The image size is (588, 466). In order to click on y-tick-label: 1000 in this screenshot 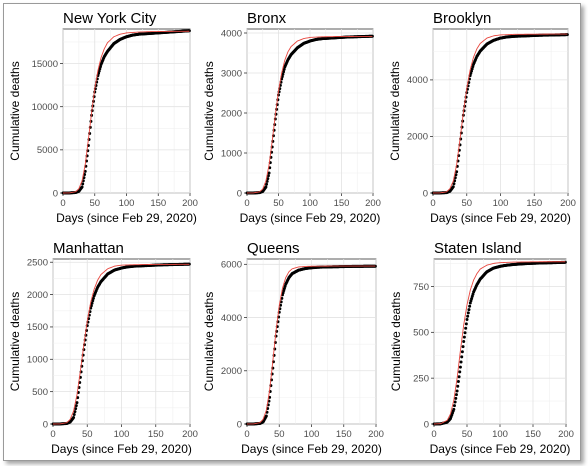, I will do `click(231, 153)`.